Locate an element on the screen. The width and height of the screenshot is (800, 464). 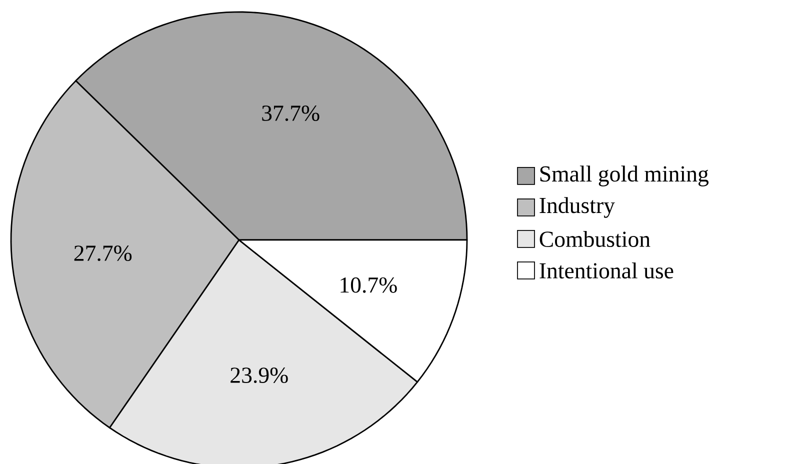
legend-label: Combustion is located at coordinates (595, 239).